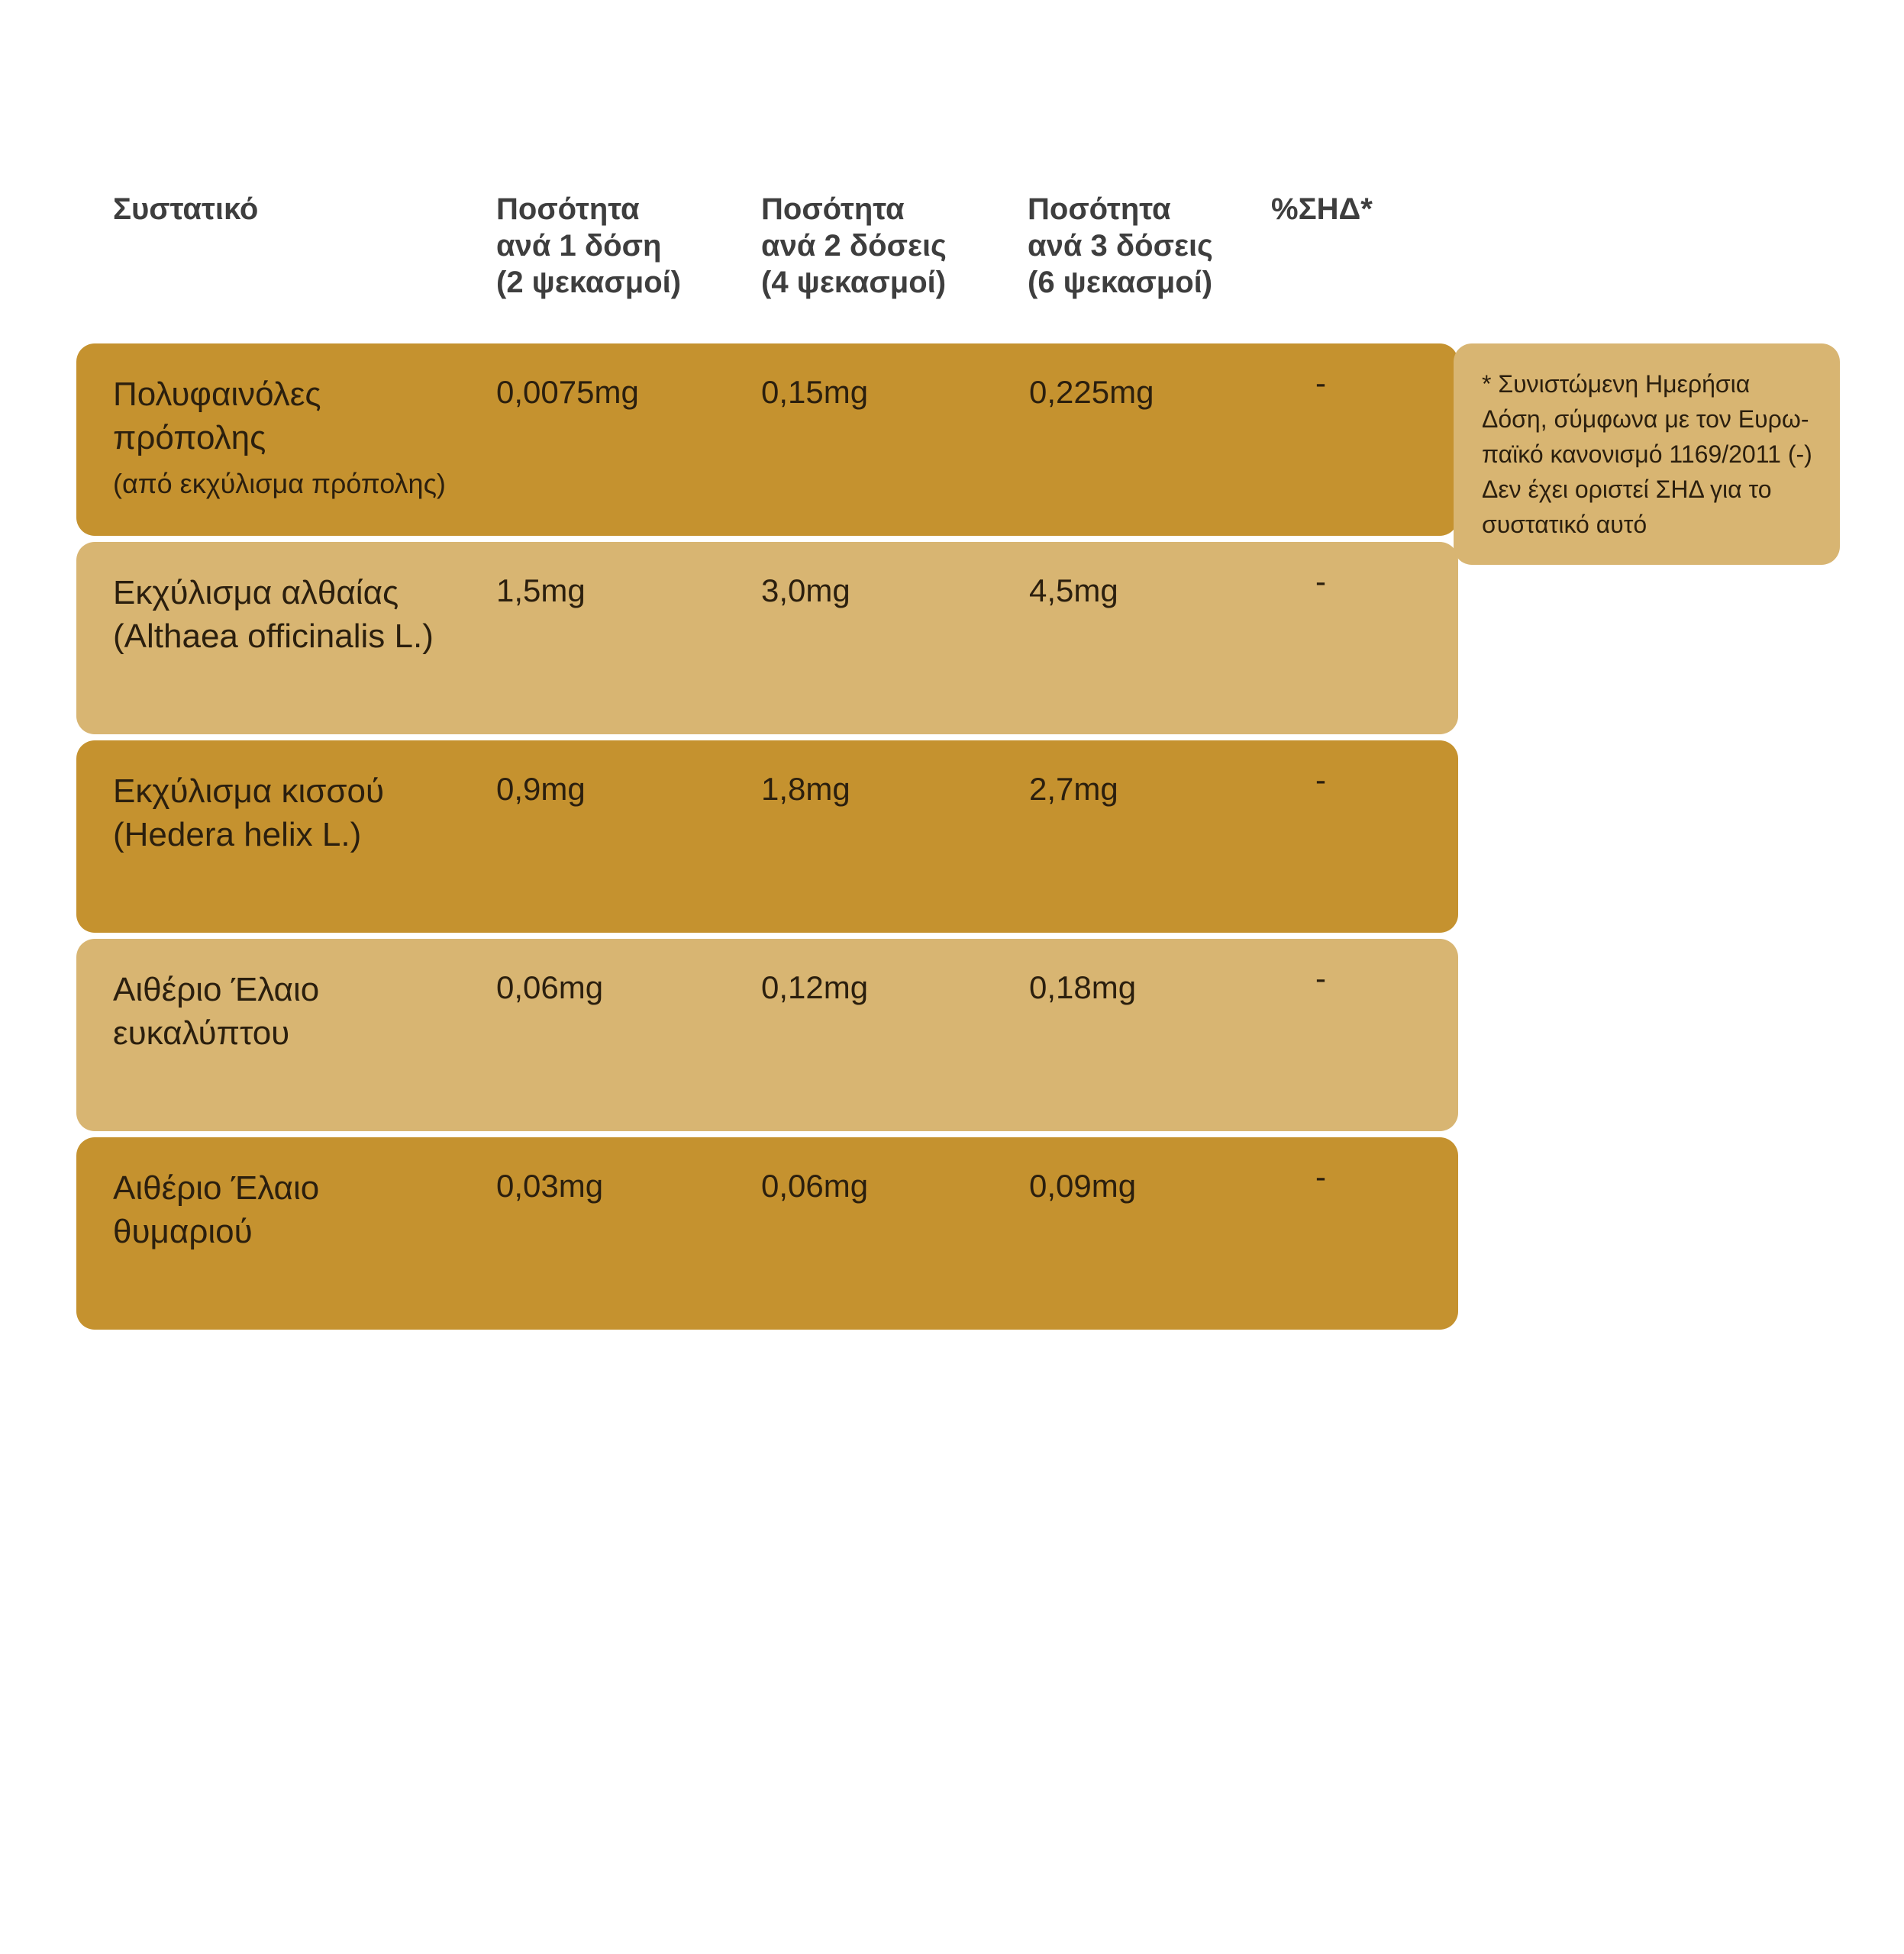 The height and width of the screenshot is (1954, 1904). I want to click on ingredient-name-line: (Althaea officinalis L.), so click(273, 636).